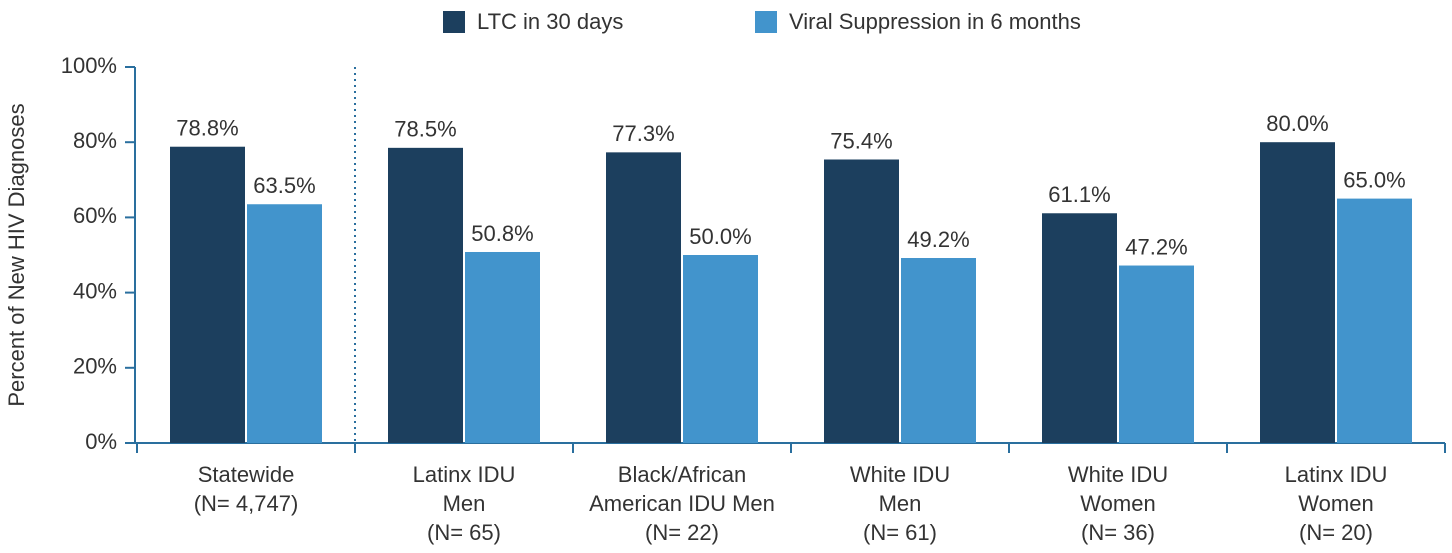  I want to click on data-label: 80.0%, so click(1297, 123).